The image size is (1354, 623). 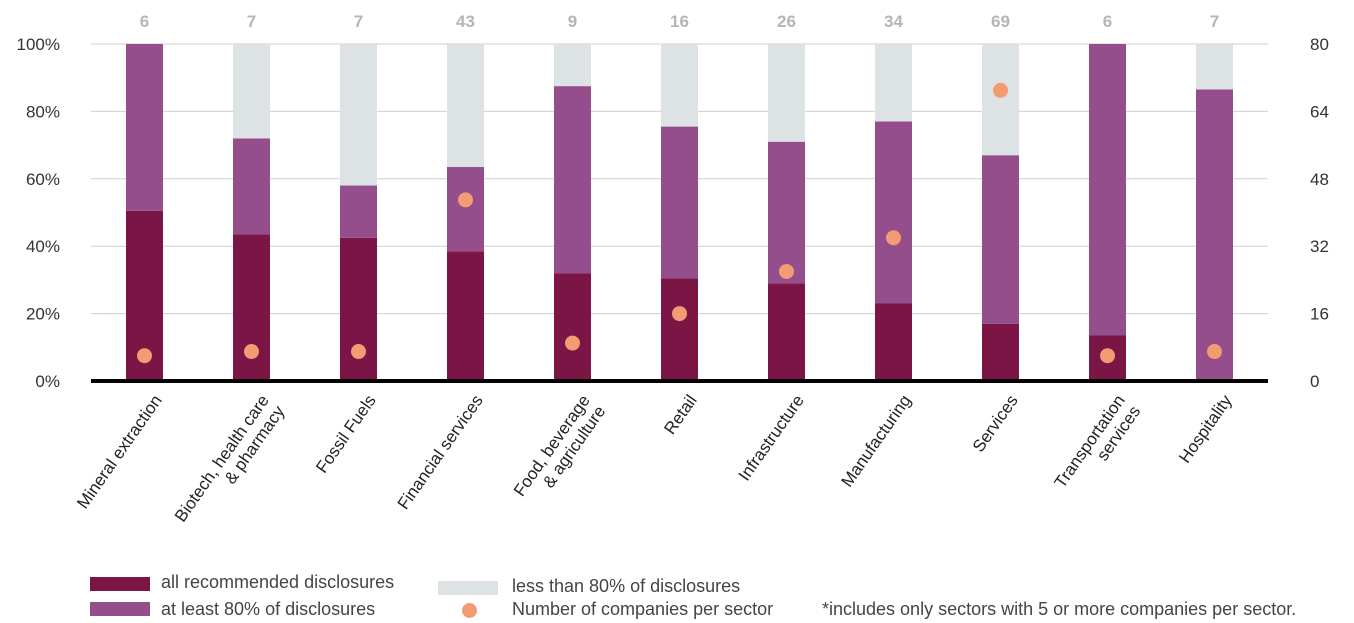 What do you see at coordinates (120, 584) in the screenshot?
I see `legend-swatch-all` at bounding box center [120, 584].